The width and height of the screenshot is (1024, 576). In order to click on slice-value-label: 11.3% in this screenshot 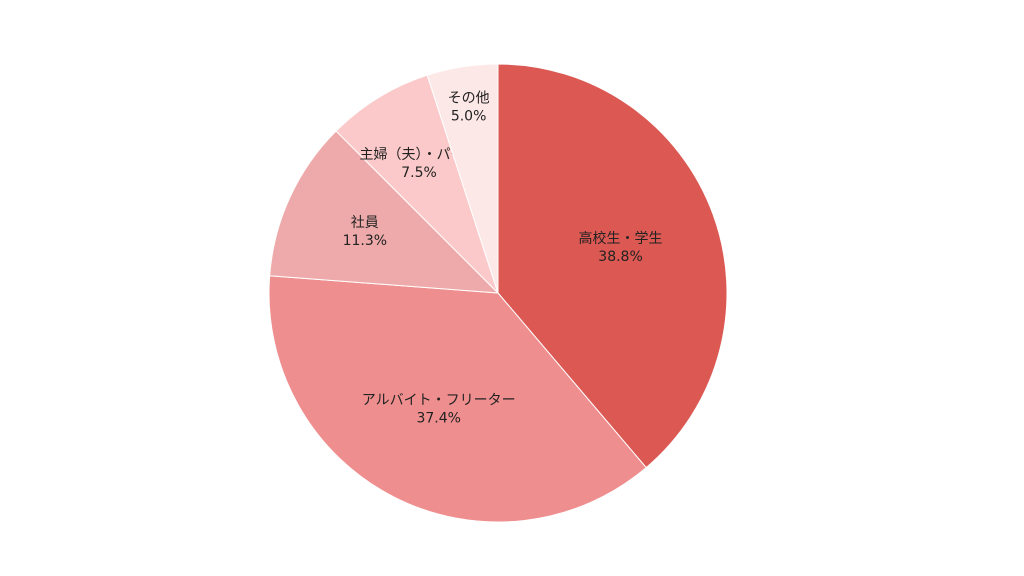, I will do `click(365, 241)`.